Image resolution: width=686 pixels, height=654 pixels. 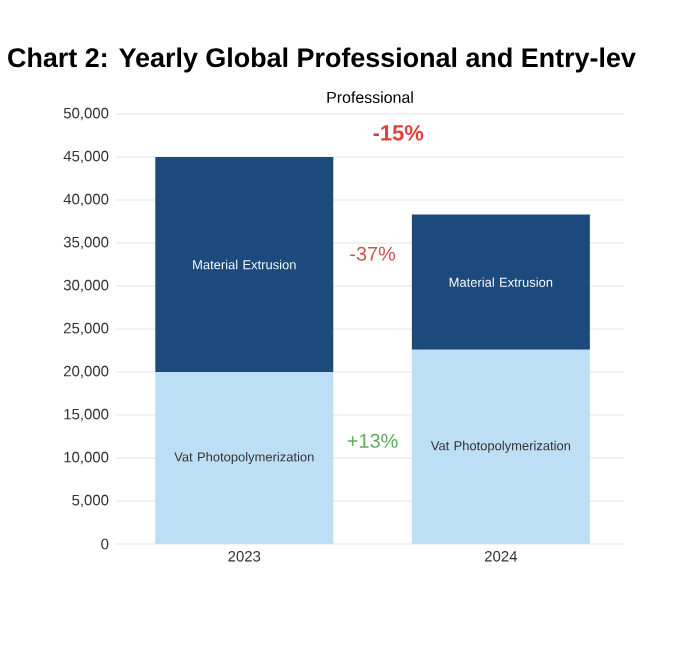 What do you see at coordinates (372, 440) in the screenshot?
I see `annotation: +13%` at bounding box center [372, 440].